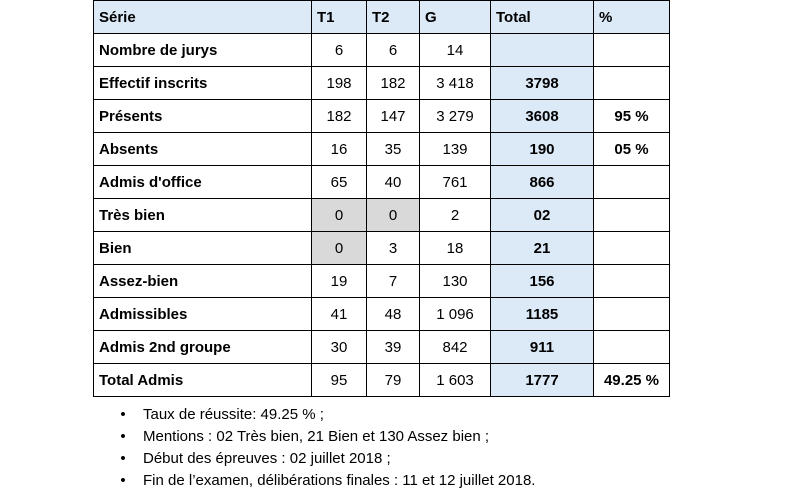 This screenshot has height=492, width=790. I want to click on cell-t1: 16, so click(339, 149).